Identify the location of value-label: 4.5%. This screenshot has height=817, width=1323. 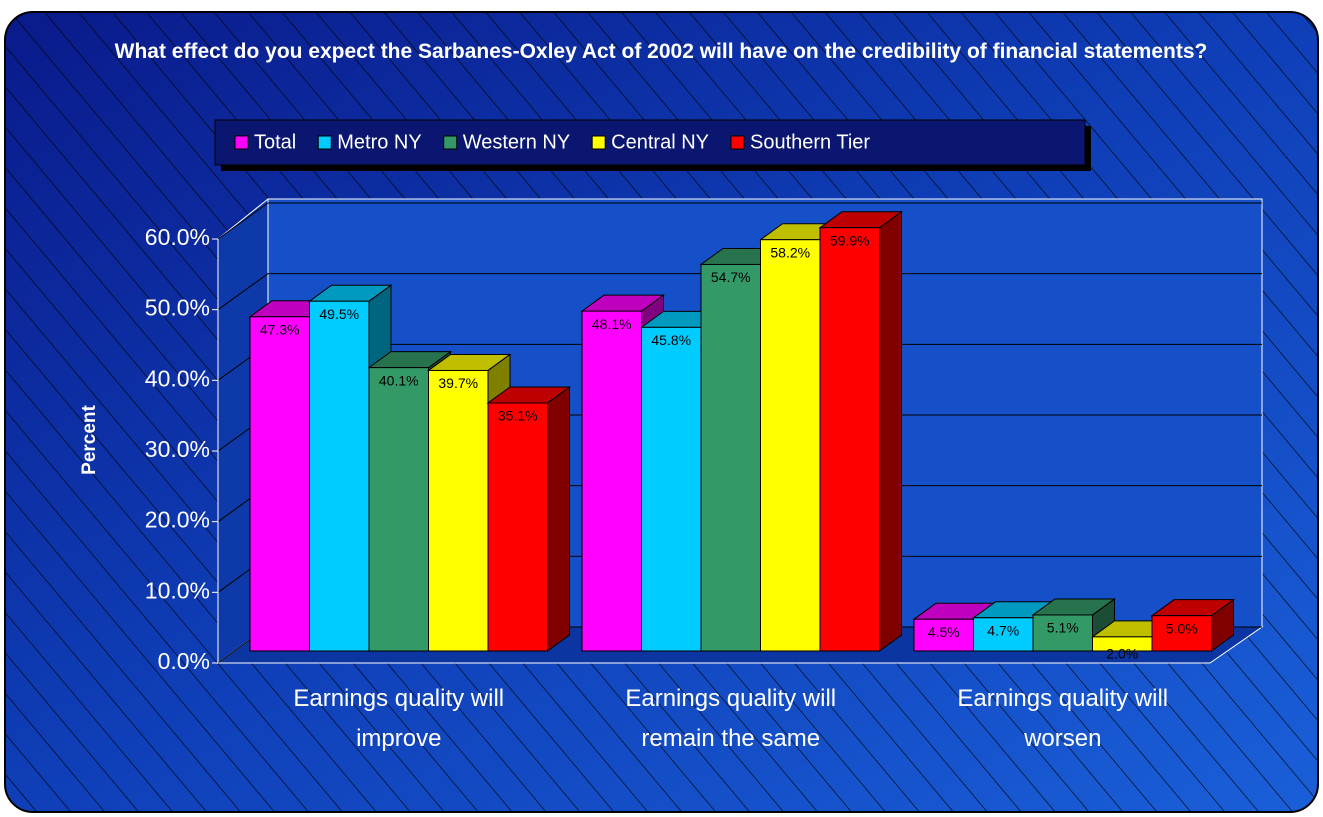
(944, 632).